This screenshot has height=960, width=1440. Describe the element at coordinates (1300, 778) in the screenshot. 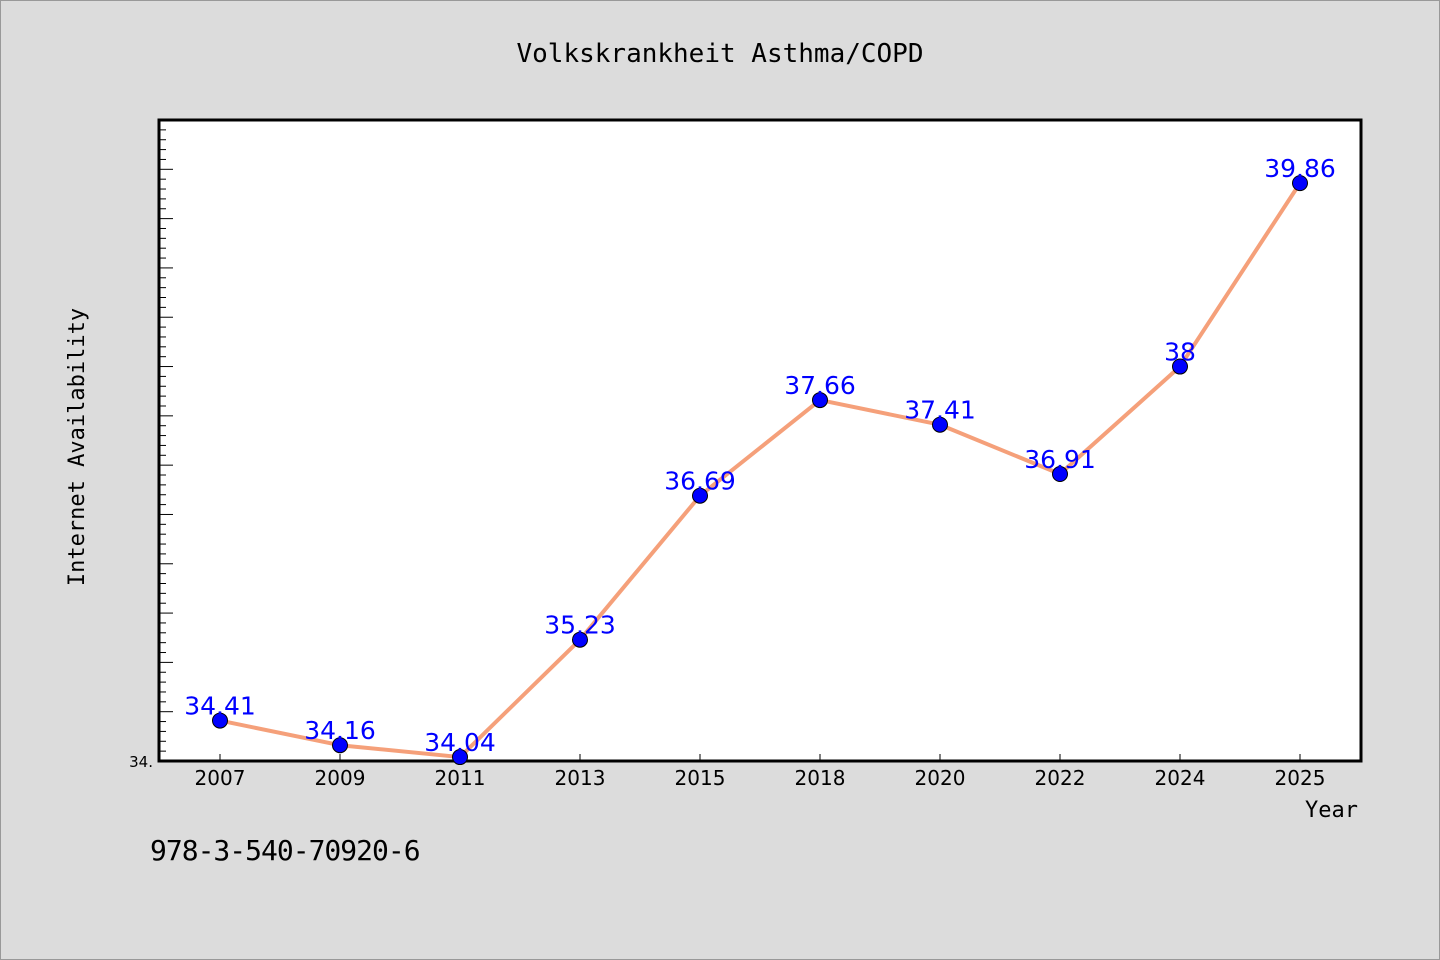

I see `x-tick-label: 2025` at that location.